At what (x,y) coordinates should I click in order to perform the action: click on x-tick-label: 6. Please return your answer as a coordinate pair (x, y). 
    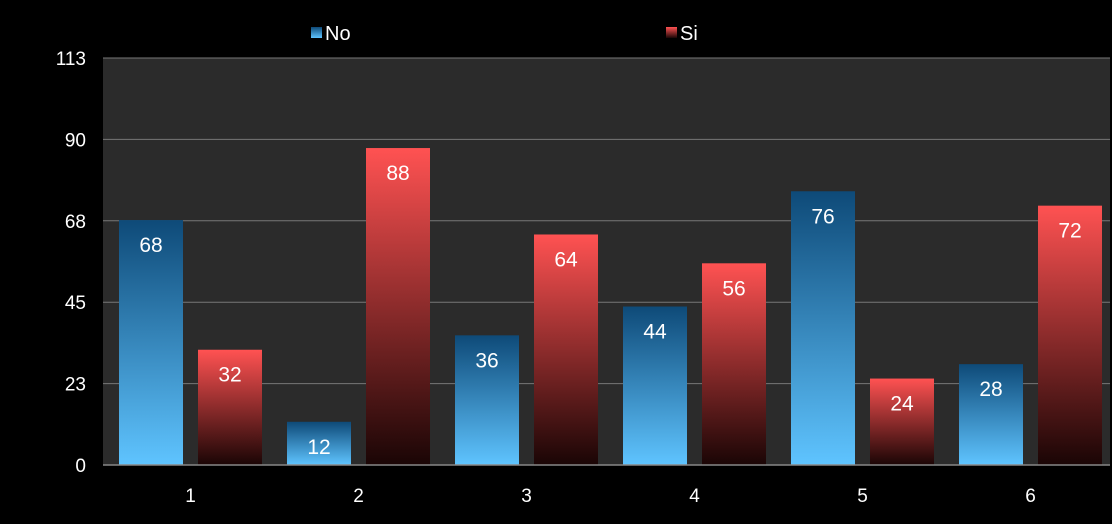
    Looking at the image, I should click on (1030, 496).